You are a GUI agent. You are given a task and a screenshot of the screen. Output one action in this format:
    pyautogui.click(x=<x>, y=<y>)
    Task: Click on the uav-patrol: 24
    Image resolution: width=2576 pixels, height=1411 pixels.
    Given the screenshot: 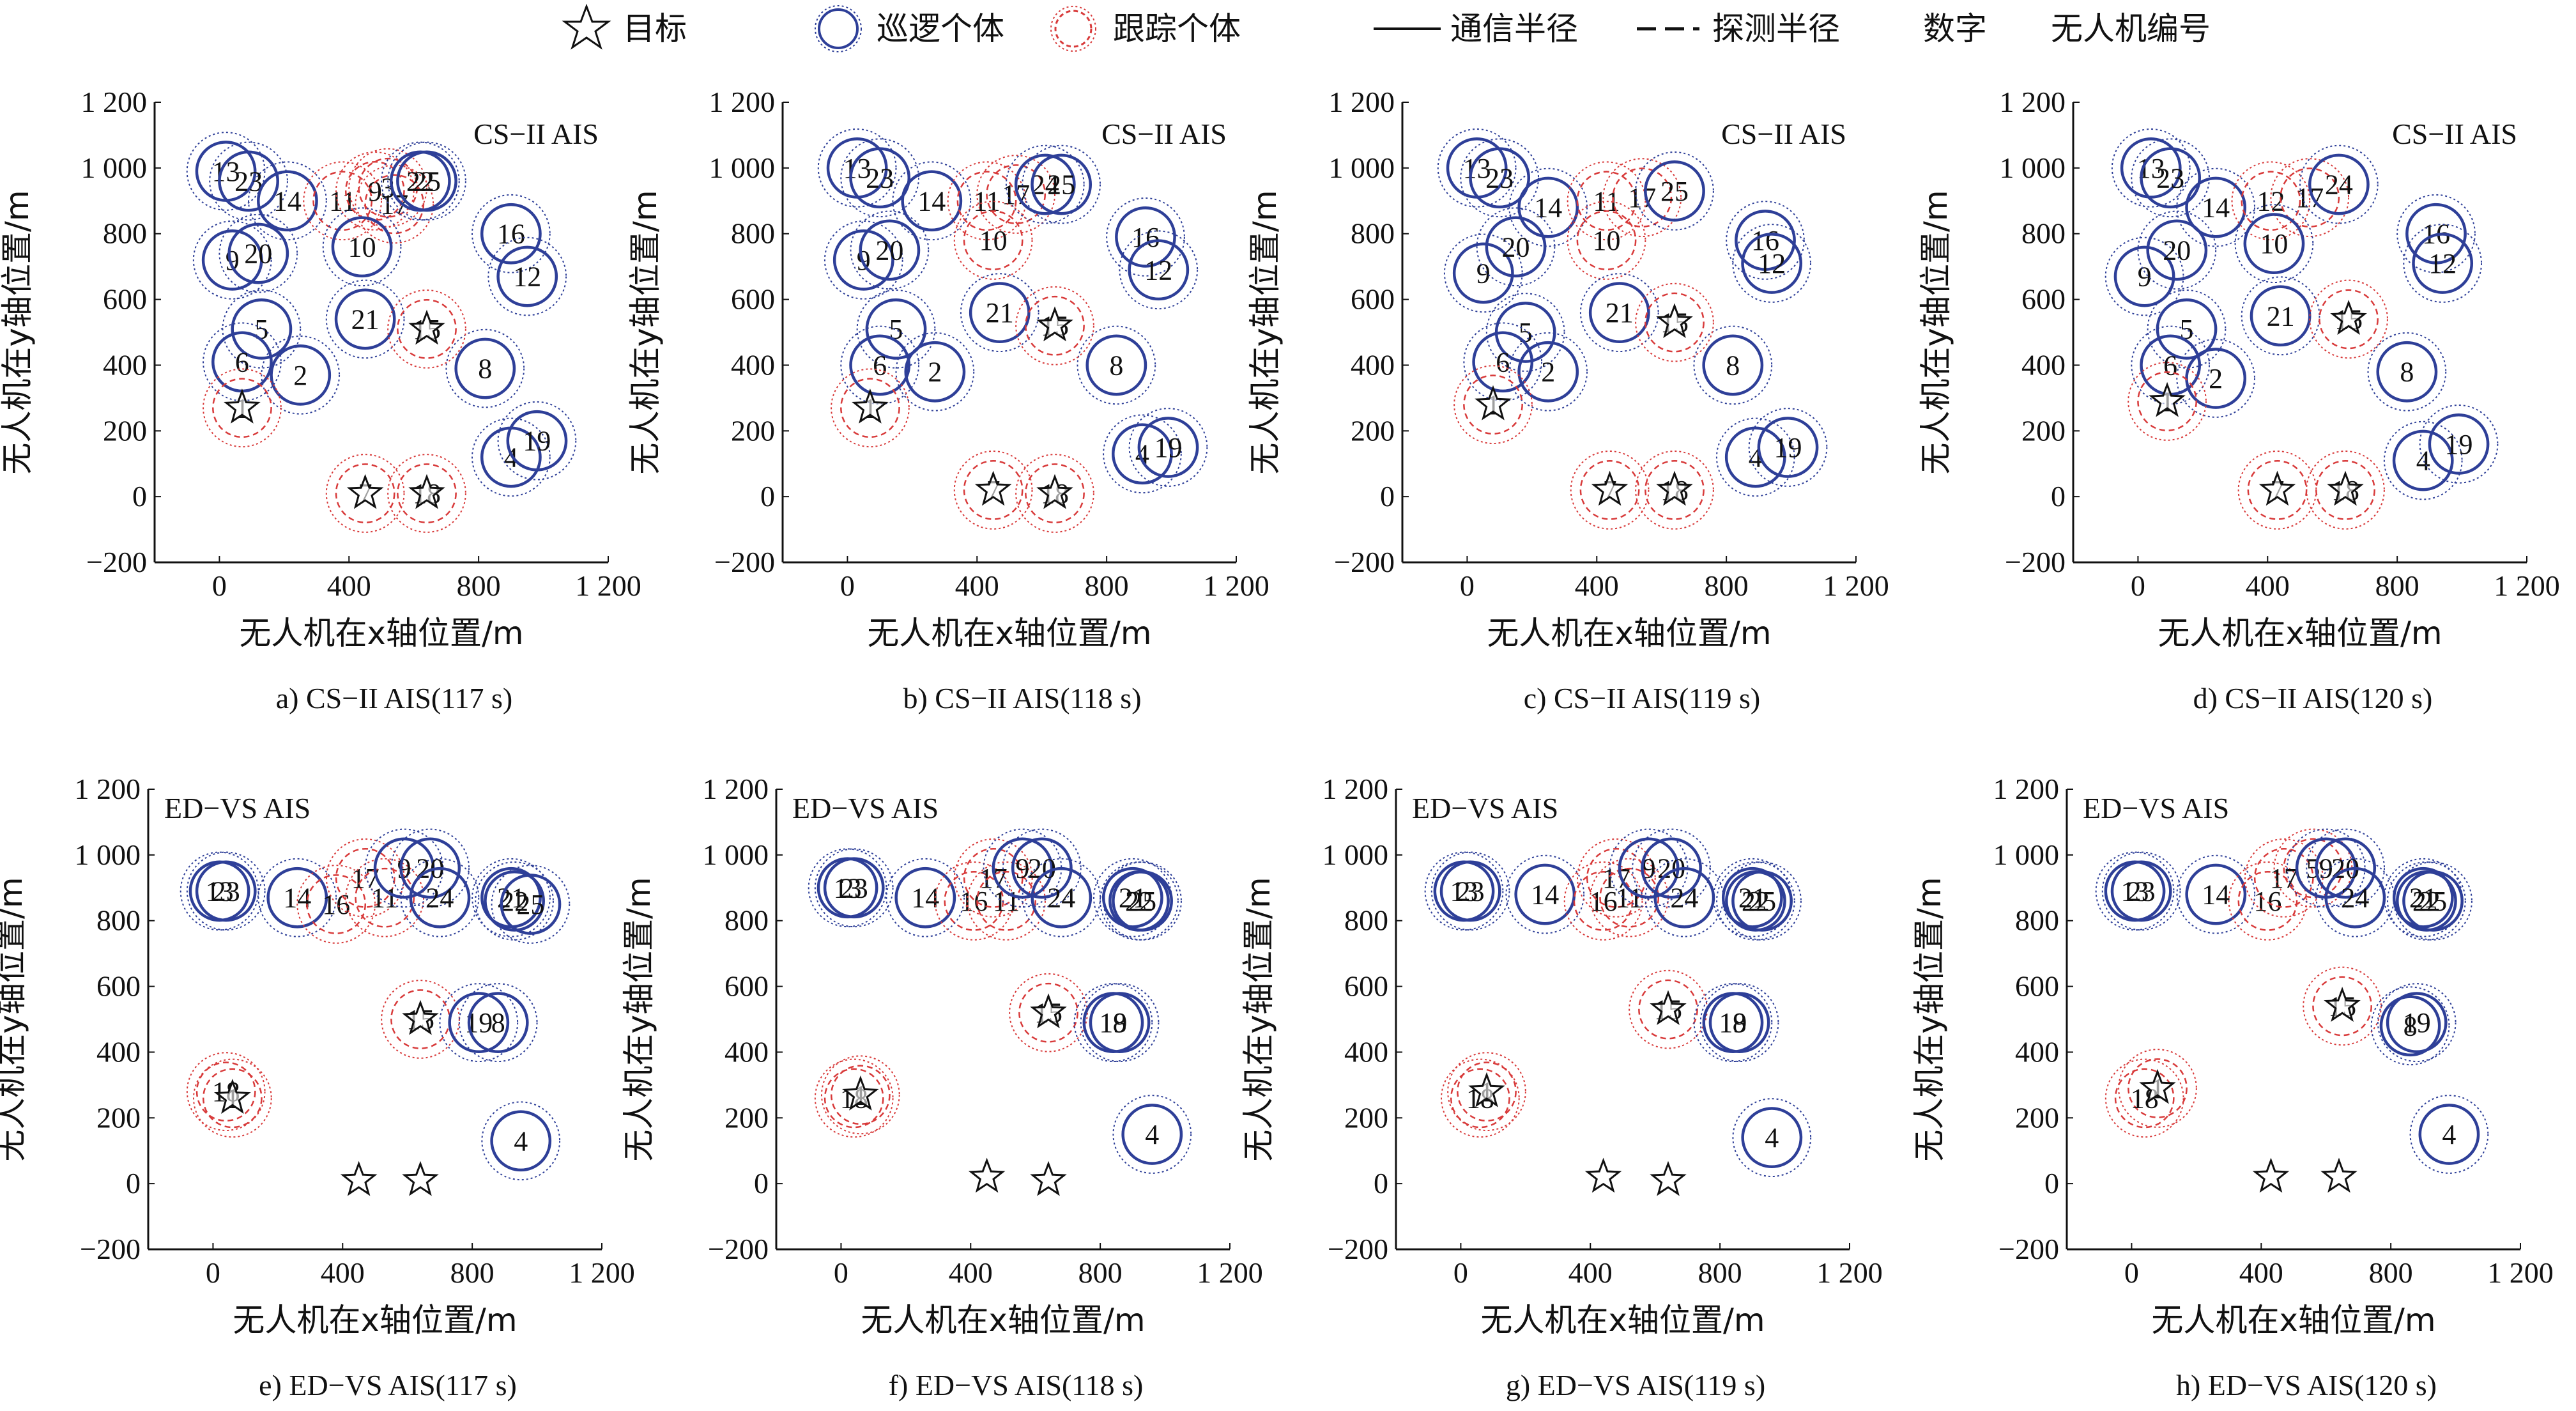 What is the action you would take?
    pyautogui.click(x=440, y=897)
    